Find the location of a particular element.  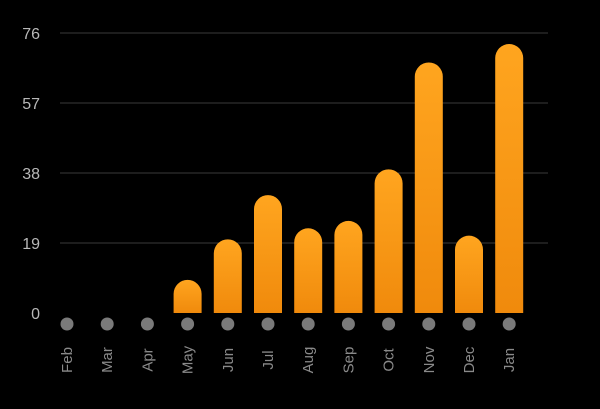

bar-aug is located at coordinates (308, 270).